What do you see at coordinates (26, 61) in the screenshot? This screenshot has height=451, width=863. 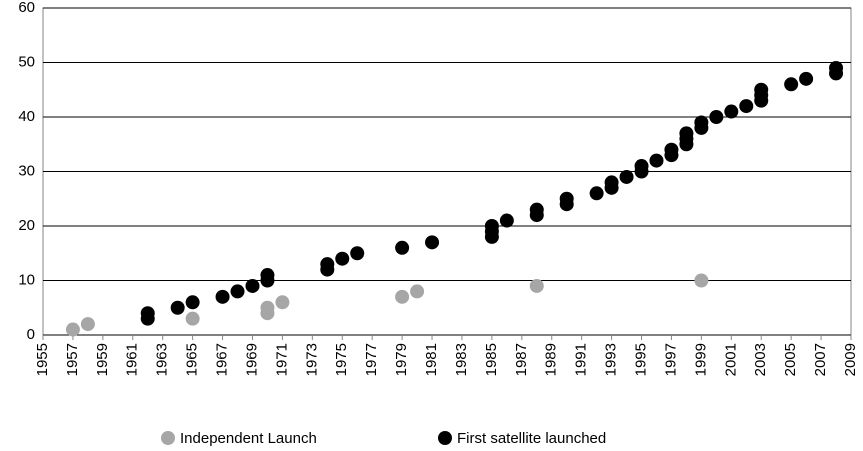 I see `y-tick-label: 50` at bounding box center [26, 61].